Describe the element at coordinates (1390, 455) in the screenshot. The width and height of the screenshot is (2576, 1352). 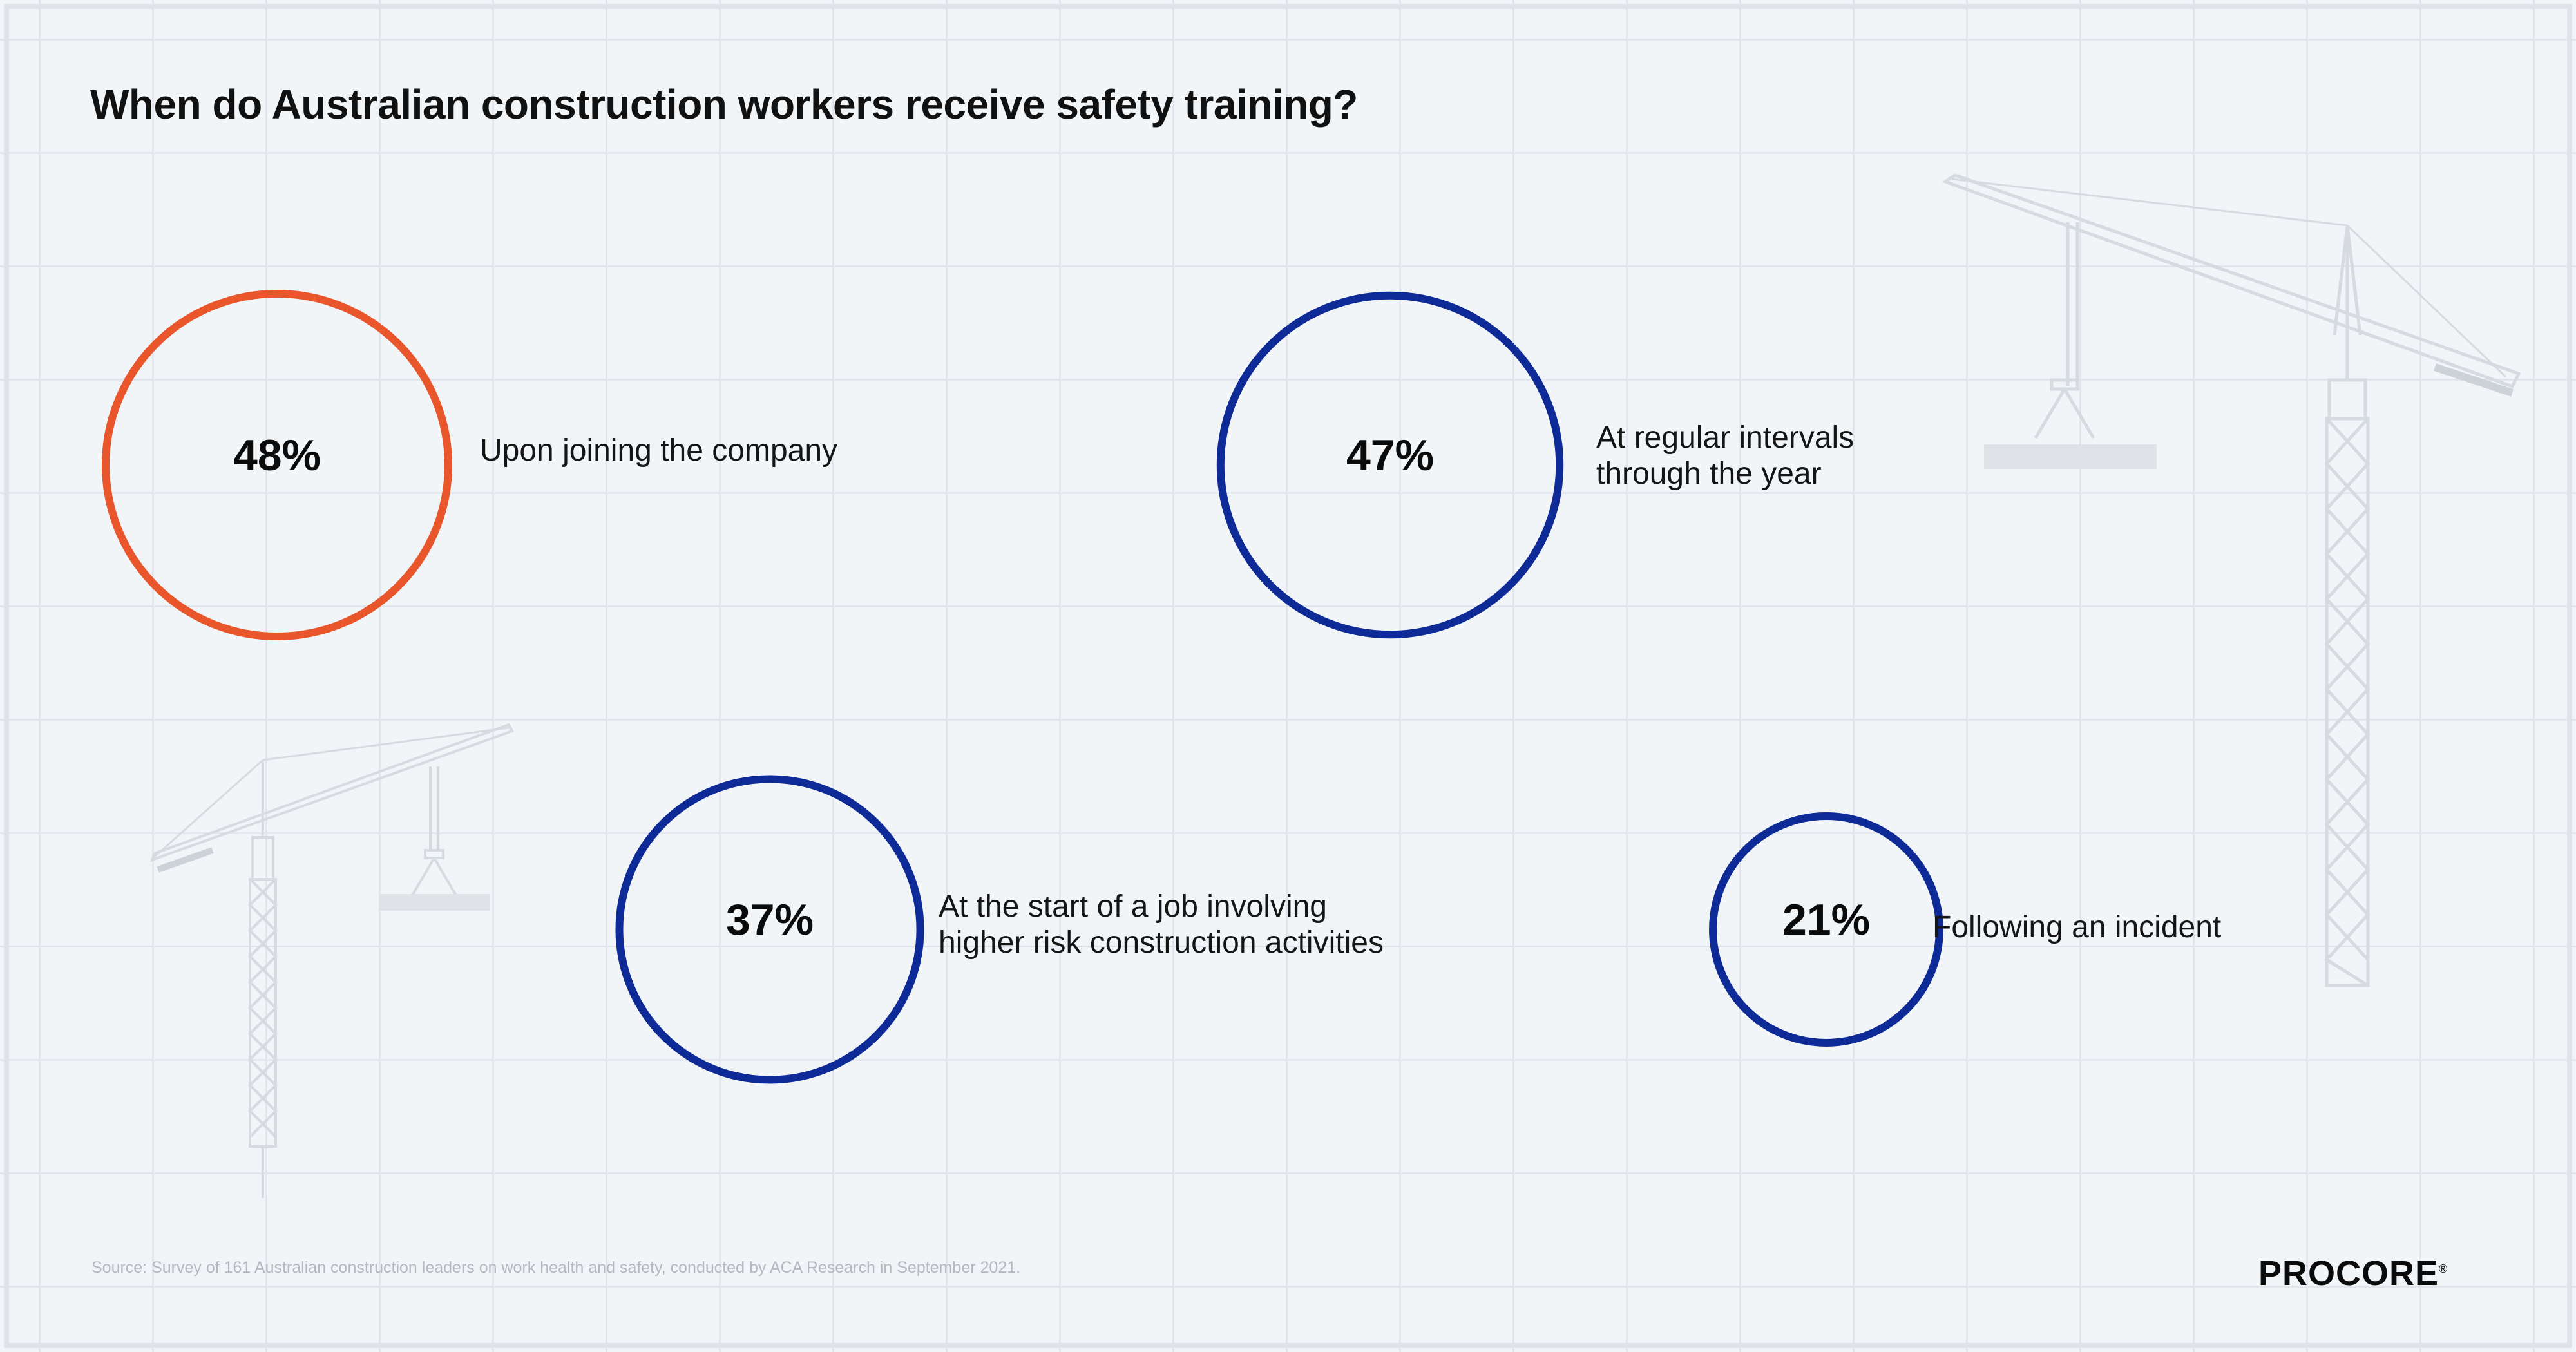
I see `bubble-value-regular-intervals: 47%` at that location.